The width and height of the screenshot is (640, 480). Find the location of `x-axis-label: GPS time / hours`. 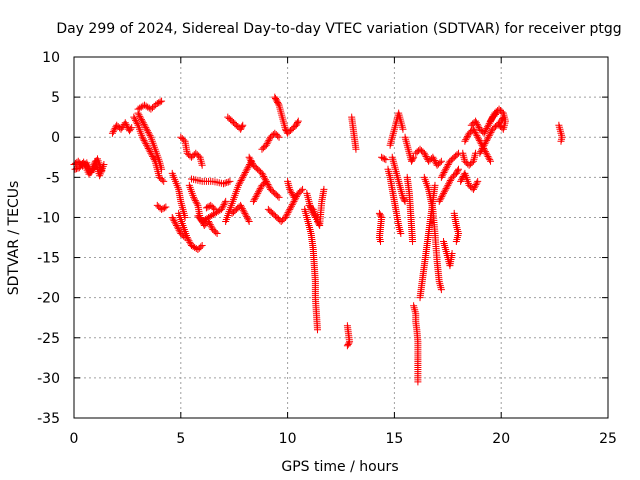

x-axis-label: GPS time / hours is located at coordinates (339, 467).